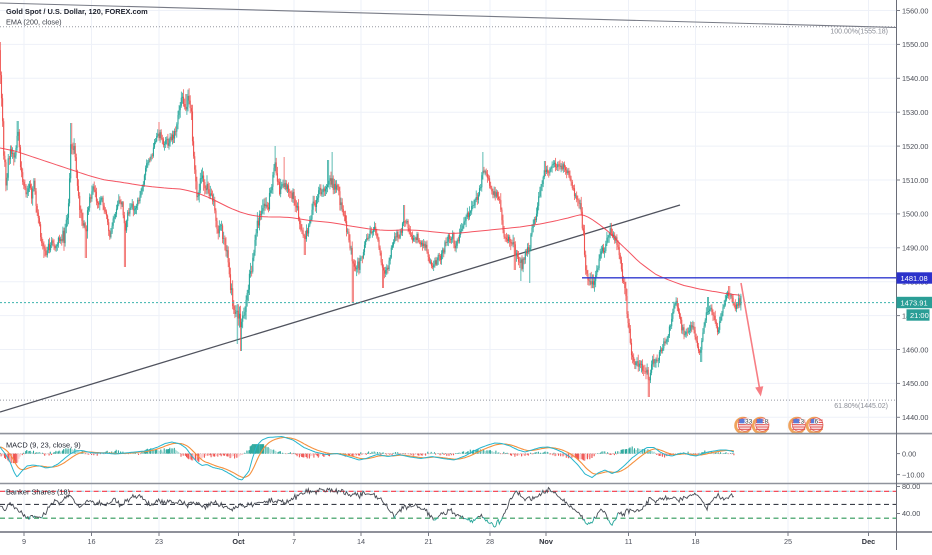 Image resolution: width=932 pixels, height=555 pixels. What do you see at coordinates (817, 421) in the screenshot?
I see `svg-text: 6` at bounding box center [817, 421].